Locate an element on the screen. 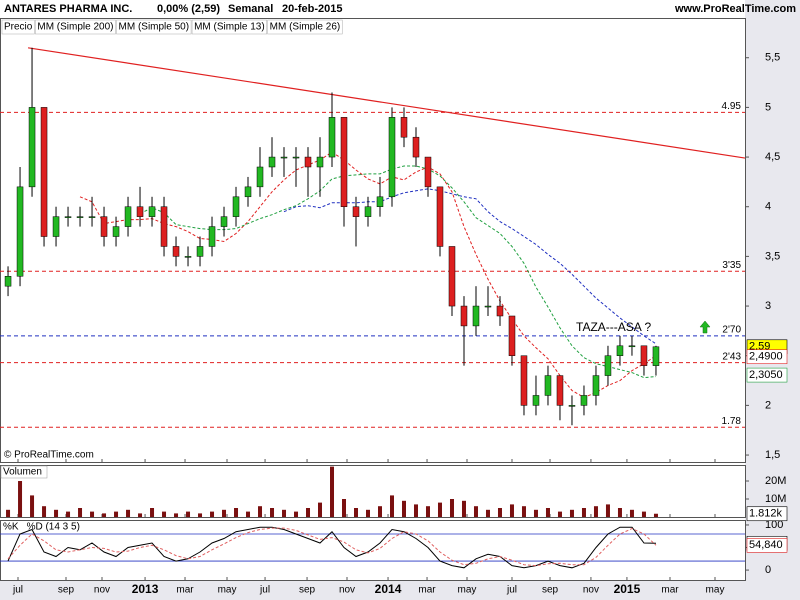 This screenshot has width=800, height=600. level-label: 2'70 is located at coordinates (731, 329).